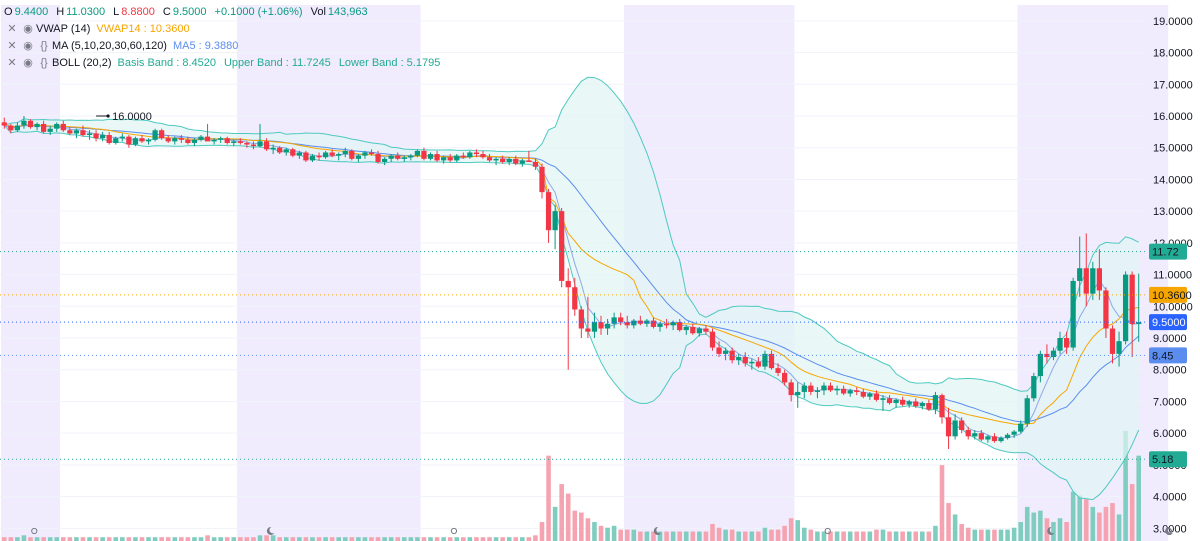  I want to click on boll-lower: Lower Band : 5.1795, so click(389, 63).